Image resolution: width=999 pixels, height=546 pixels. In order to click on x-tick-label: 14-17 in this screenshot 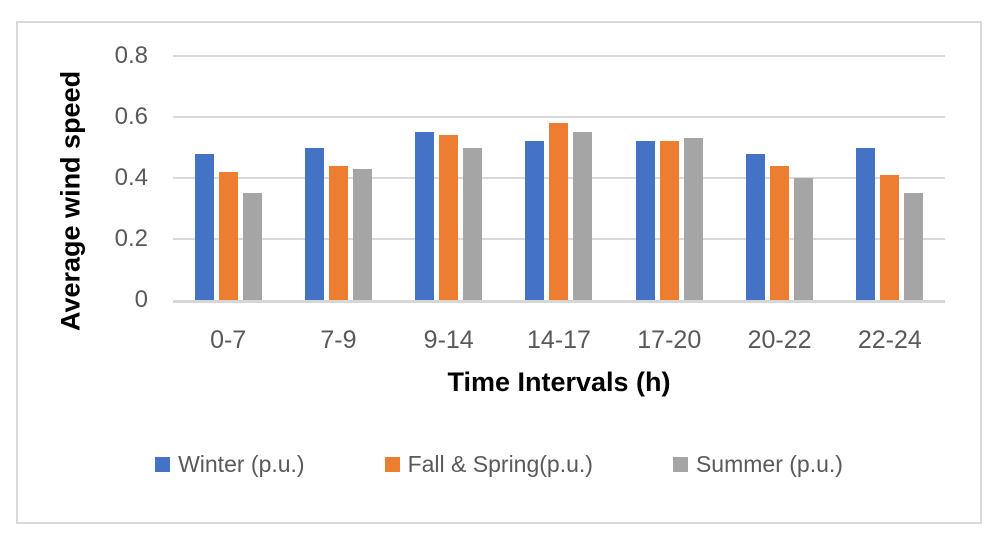, I will do `click(559, 340)`.